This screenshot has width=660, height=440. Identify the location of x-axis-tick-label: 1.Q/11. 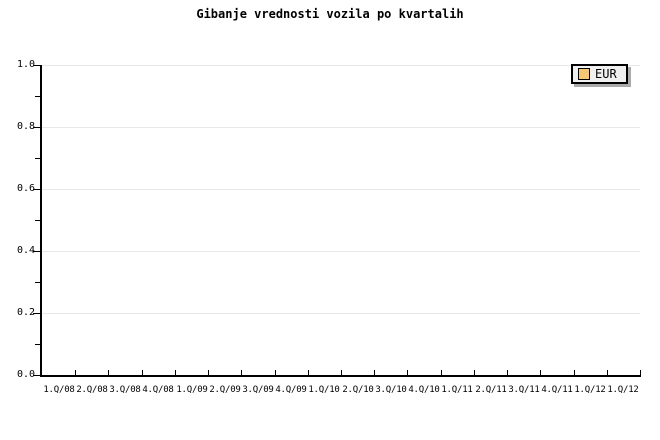
(457, 390).